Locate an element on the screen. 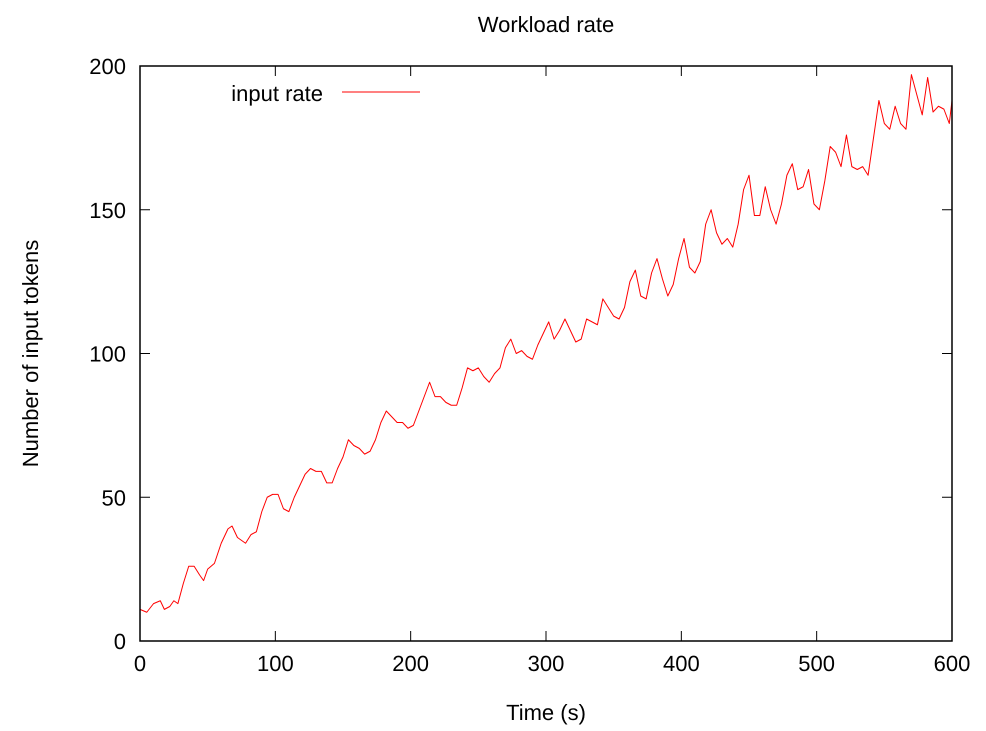  x-tick-label: 300 is located at coordinates (546, 663).